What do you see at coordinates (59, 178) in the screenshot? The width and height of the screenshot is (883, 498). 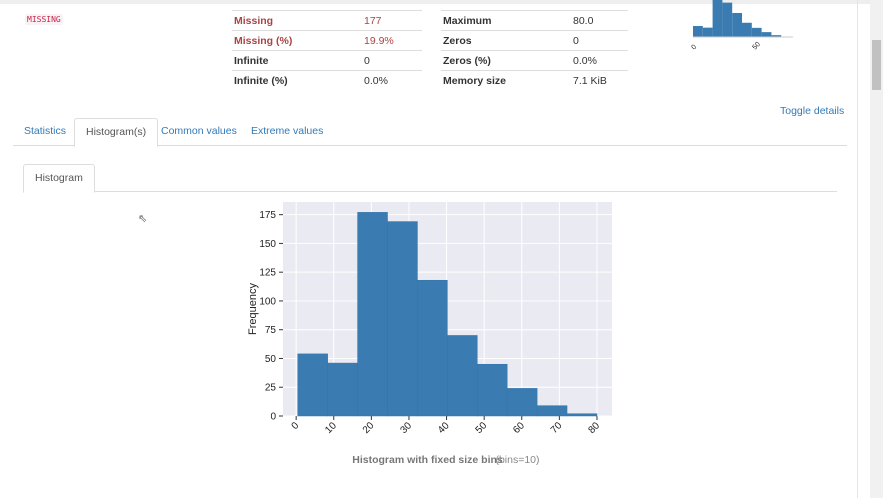 I see `tab-histogram: Histogram` at bounding box center [59, 178].